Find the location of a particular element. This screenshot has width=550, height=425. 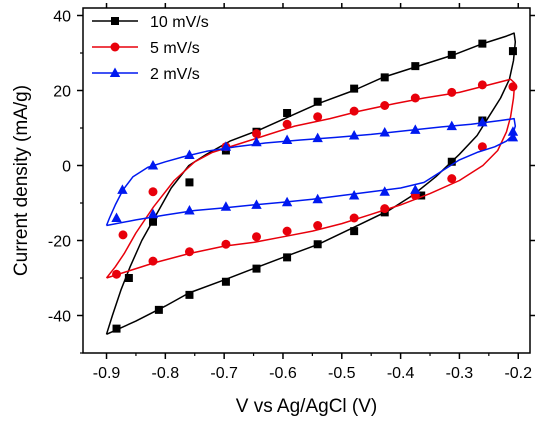

y-tick-label: -20 is located at coordinates (59, 242).